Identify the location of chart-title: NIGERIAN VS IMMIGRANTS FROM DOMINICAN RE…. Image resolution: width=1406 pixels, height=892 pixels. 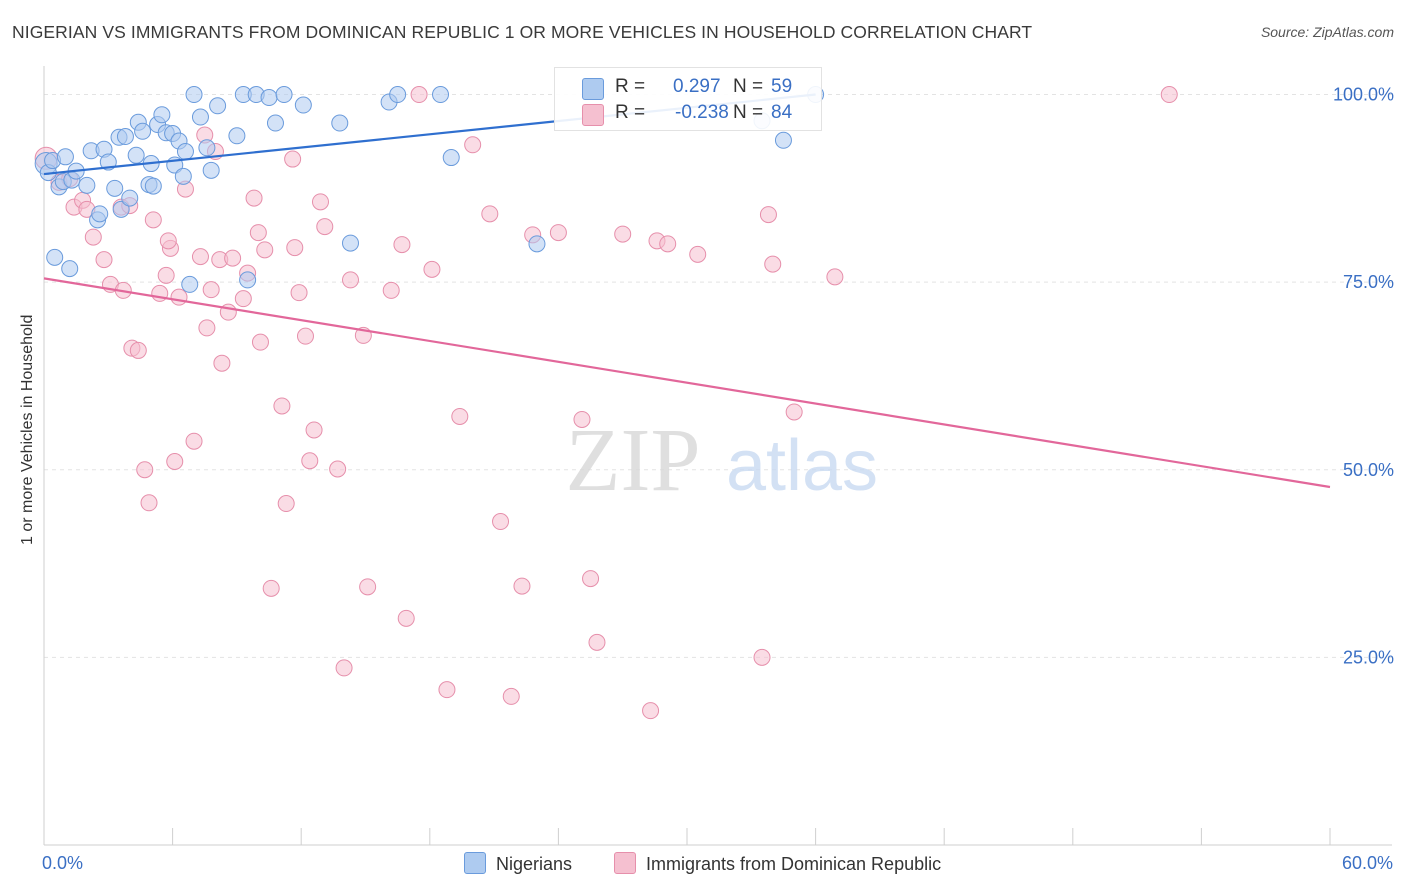
(522, 32).